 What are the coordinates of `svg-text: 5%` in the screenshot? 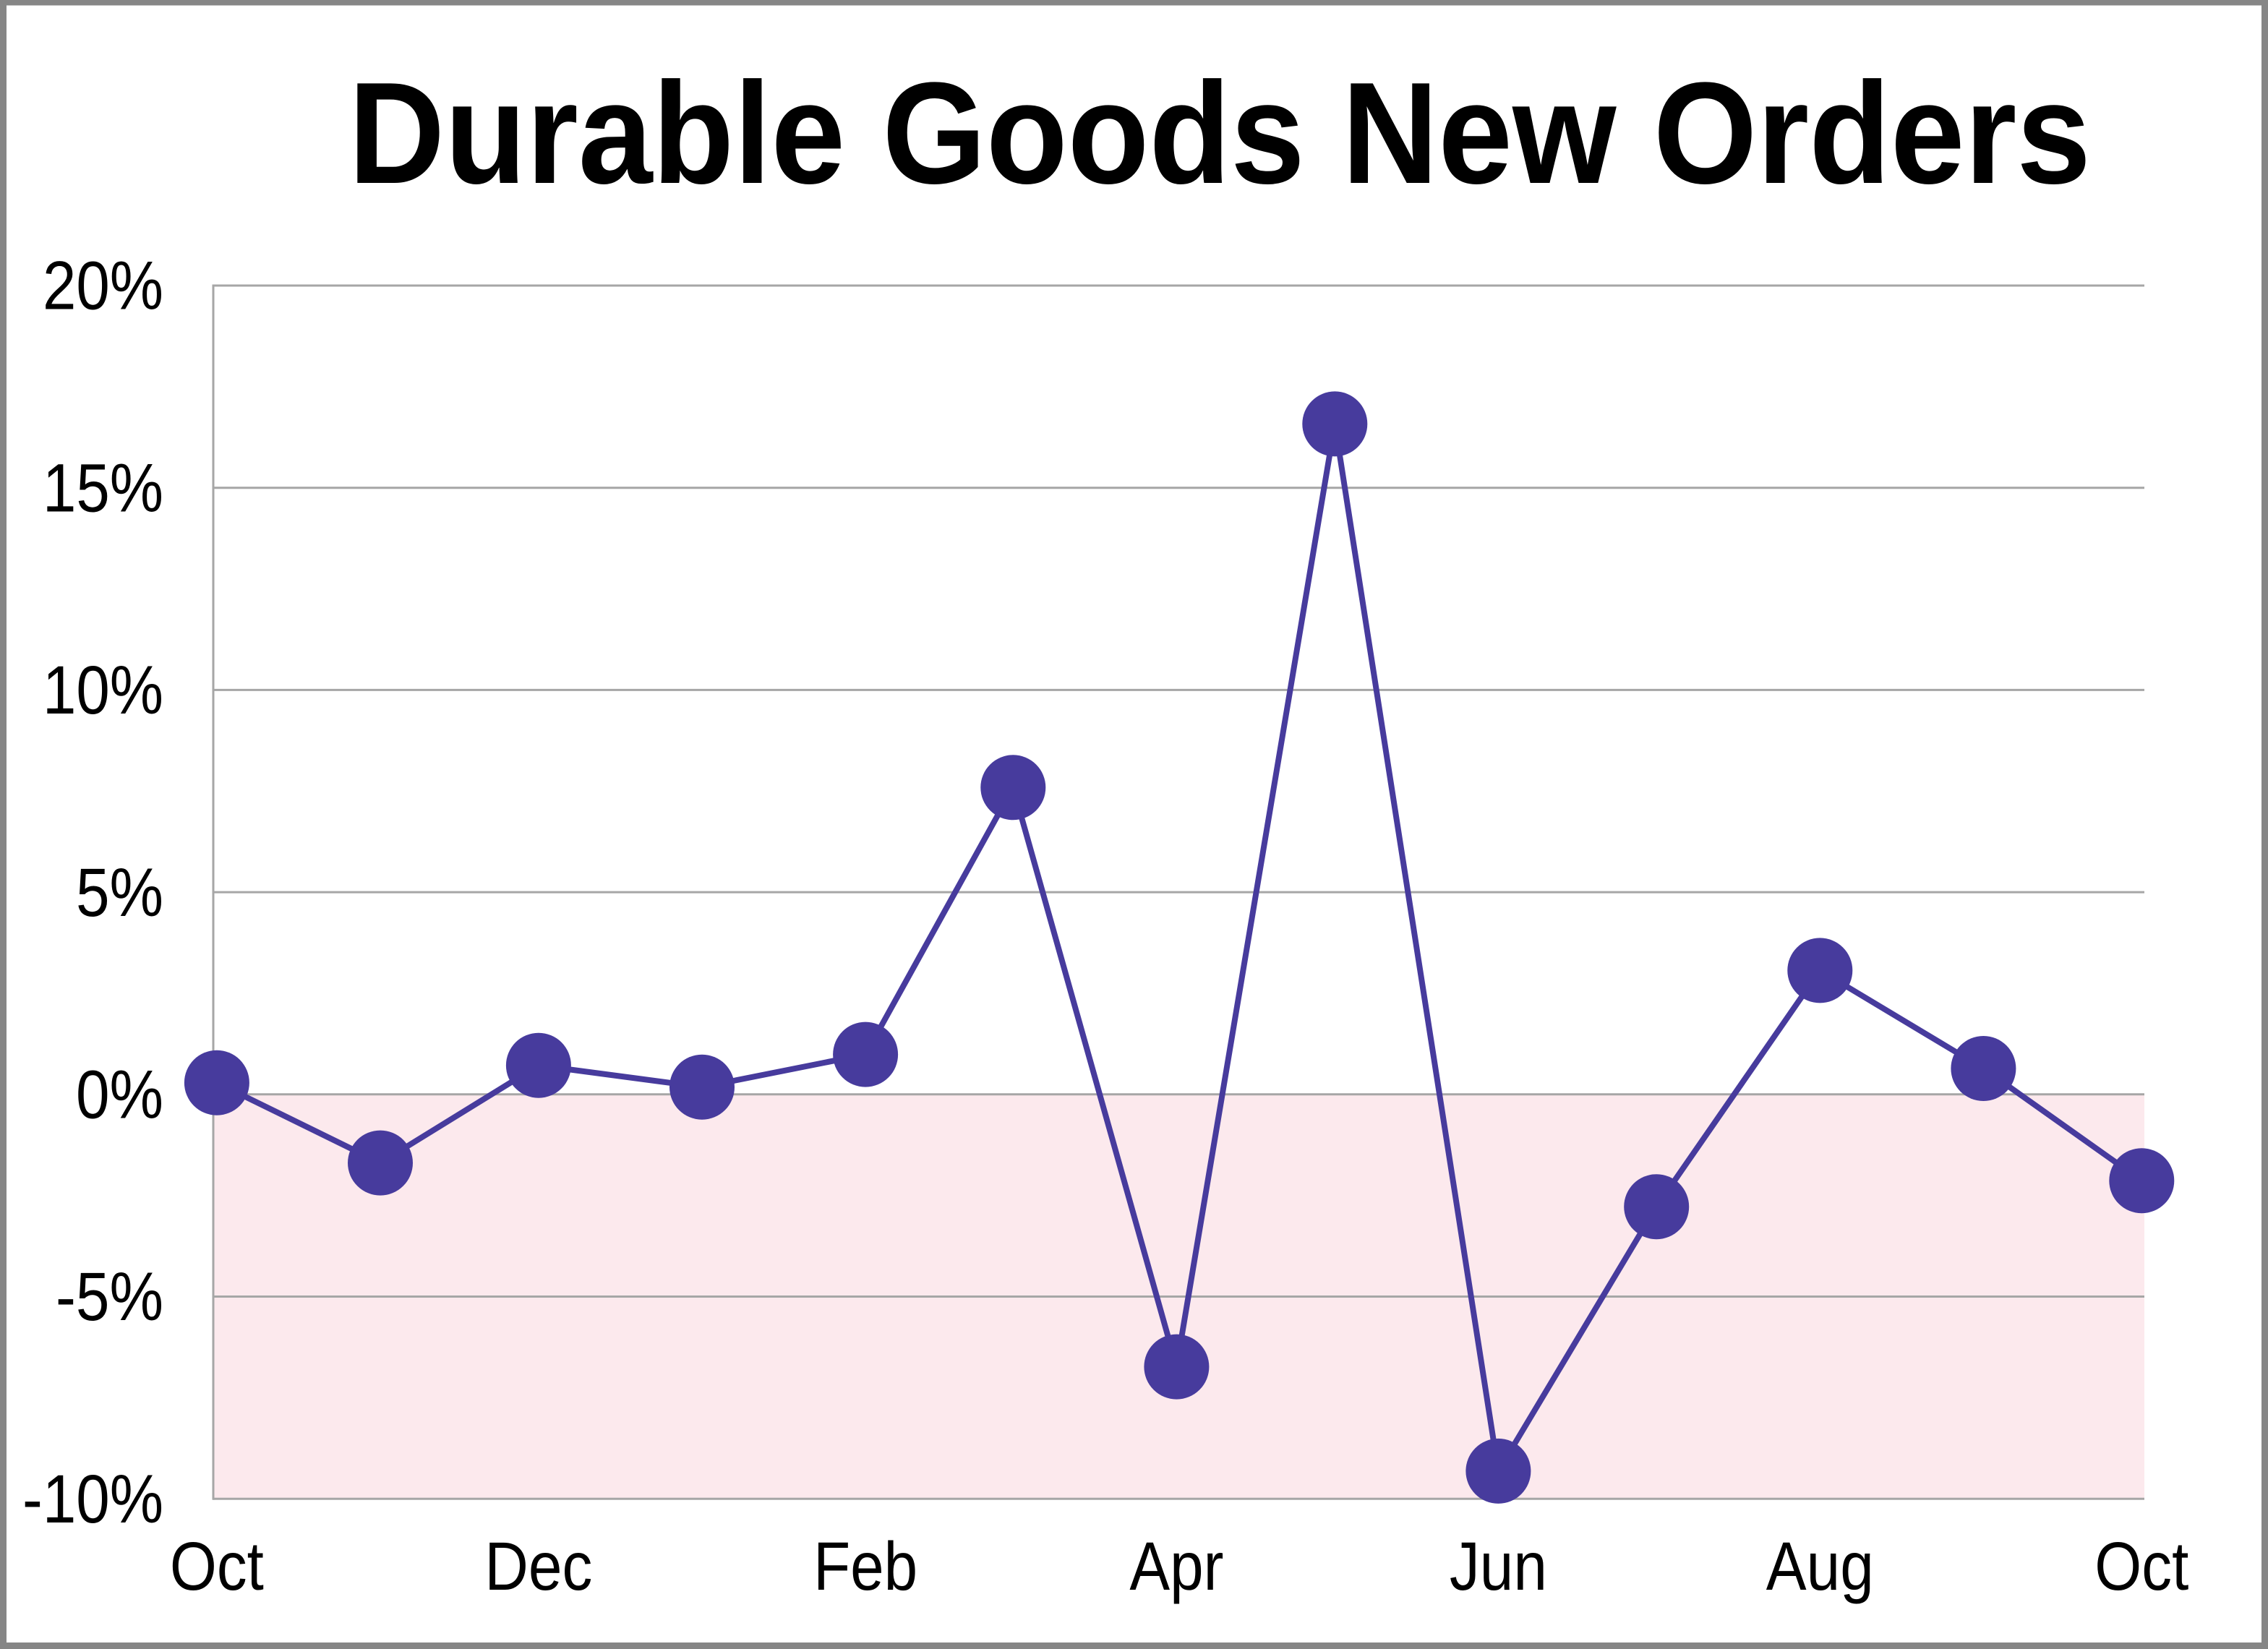 It's located at (120, 893).